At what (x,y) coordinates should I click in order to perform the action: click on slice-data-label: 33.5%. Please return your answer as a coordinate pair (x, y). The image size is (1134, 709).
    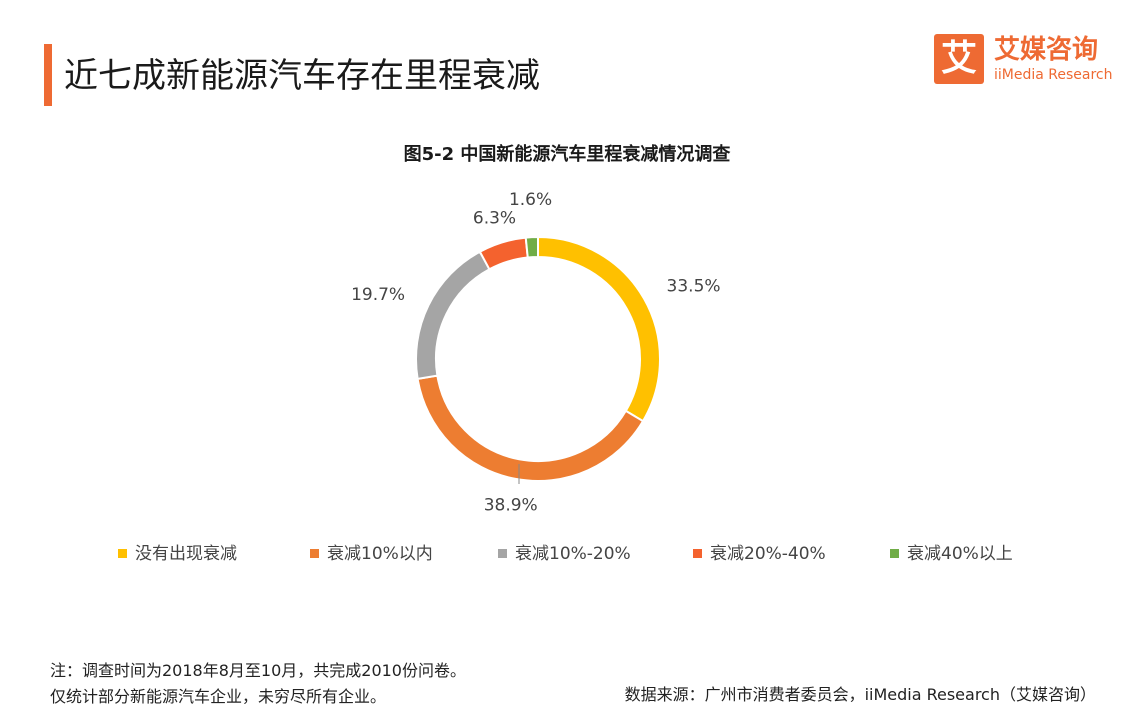
    Looking at the image, I should click on (694, 287).